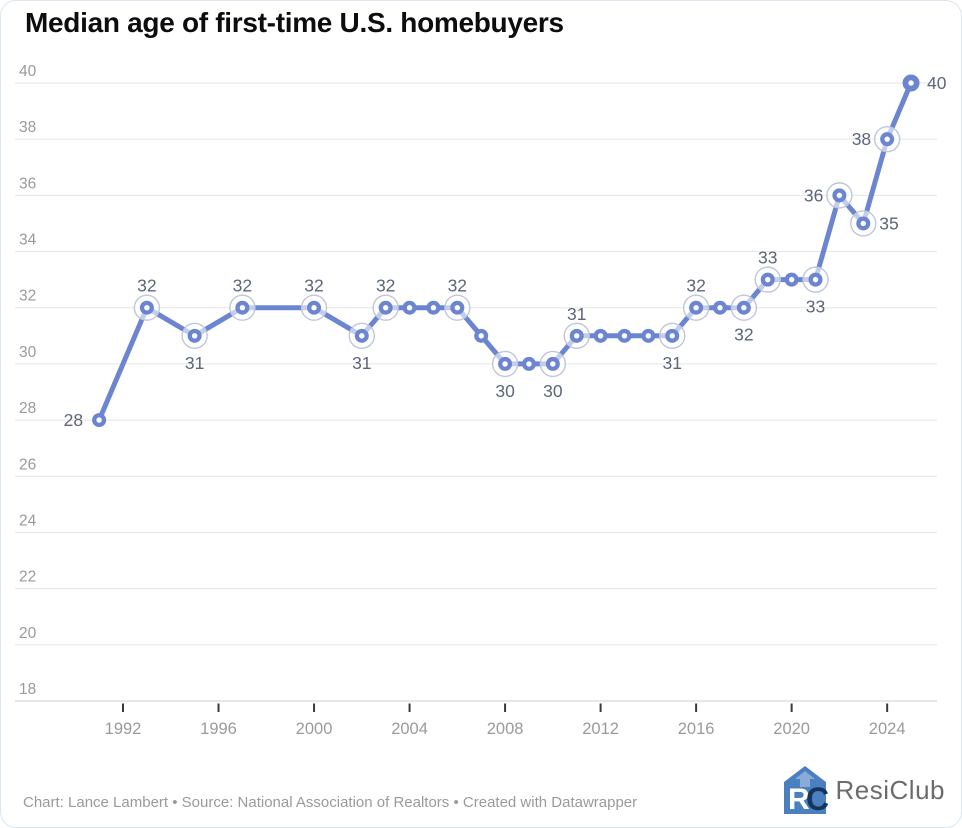  I want to click on data-point-label: 35, so click(888, 223).